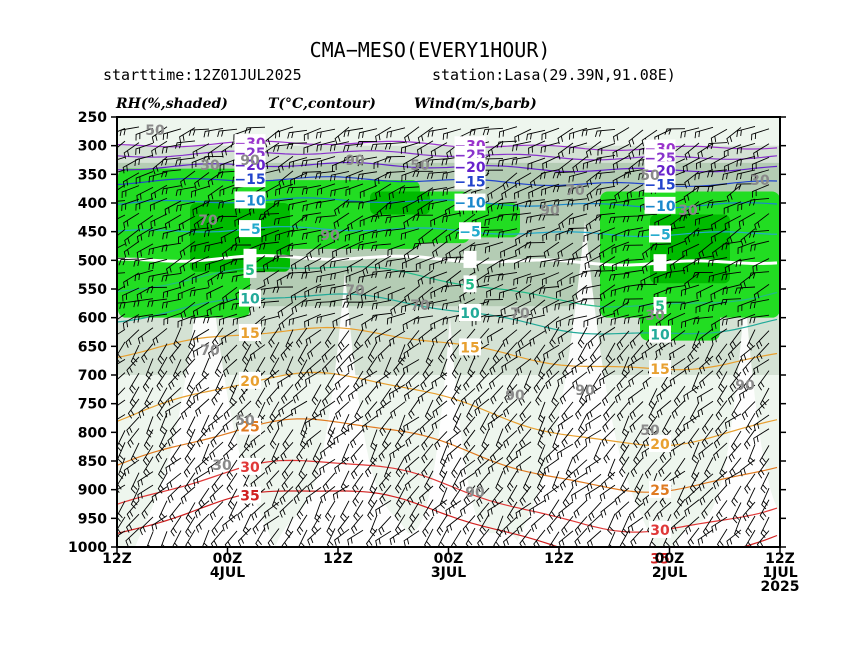 The image size is (860, 664). What do you see at coordinates (475, 104) in the screenshot?
I see `legend-wind: Wind(m/s,barb)` at bounding box center [475, 104].